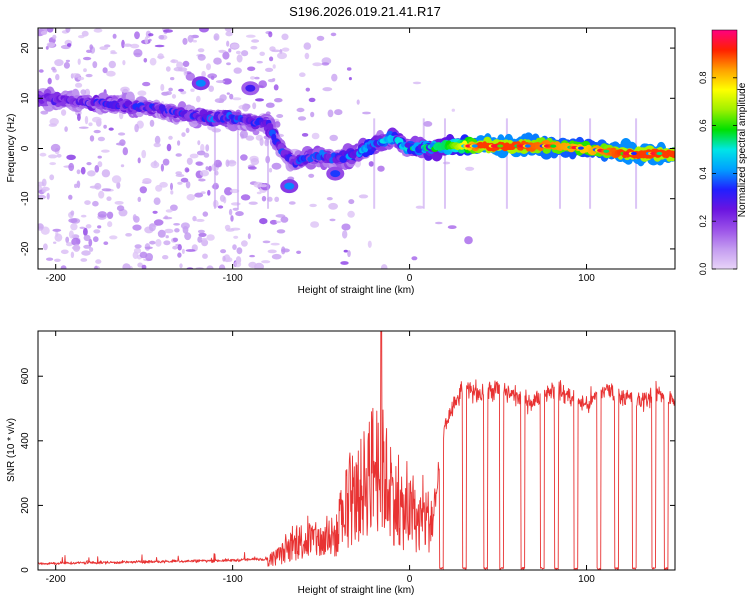 This screenshot has height=600, width=750. Describe the element at coordinates (270, 126) in the screenshot. I see `spectrogram-ridge-mark` at that location.